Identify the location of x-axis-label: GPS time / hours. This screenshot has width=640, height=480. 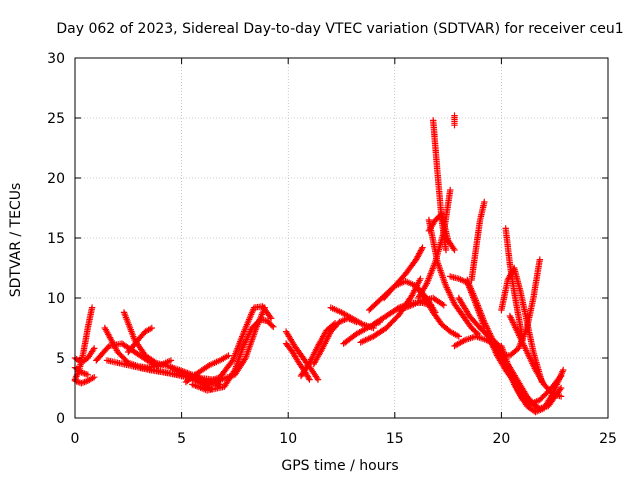
(339, 466).